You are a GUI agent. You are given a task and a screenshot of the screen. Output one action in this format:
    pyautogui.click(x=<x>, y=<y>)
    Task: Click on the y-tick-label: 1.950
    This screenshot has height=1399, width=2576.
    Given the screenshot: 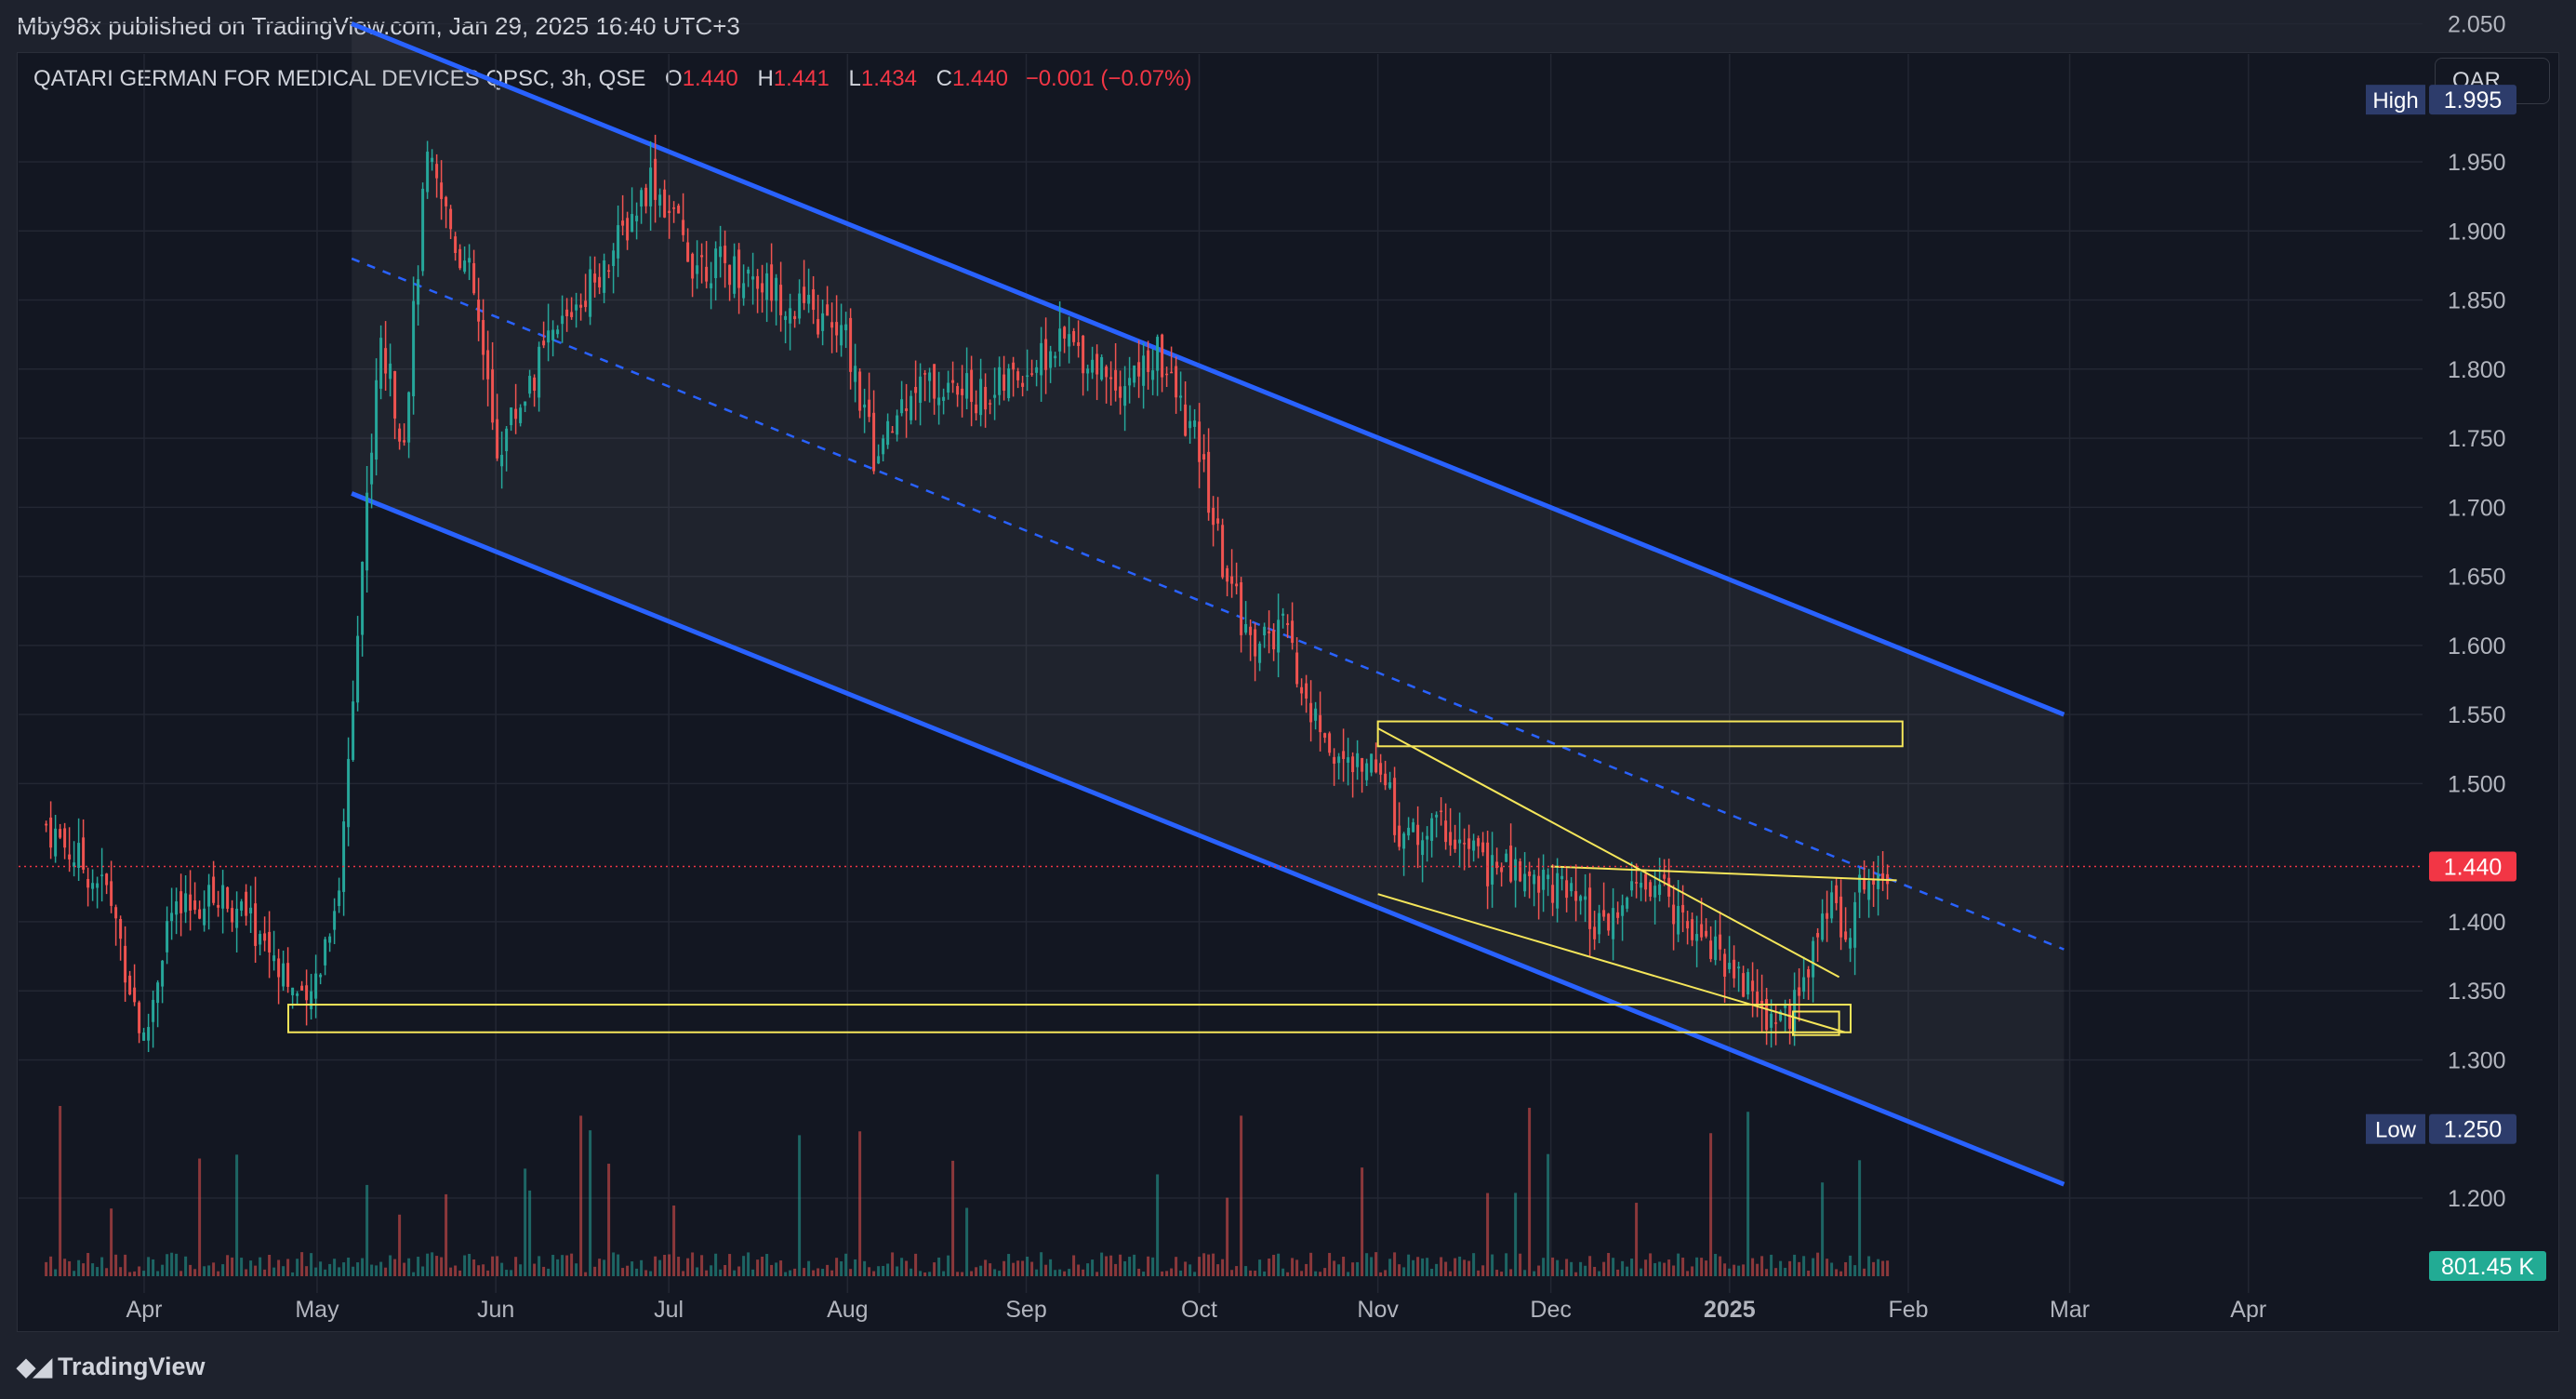 What is the action you would take?
    pyautogui.click(x=2477, y=163)
    